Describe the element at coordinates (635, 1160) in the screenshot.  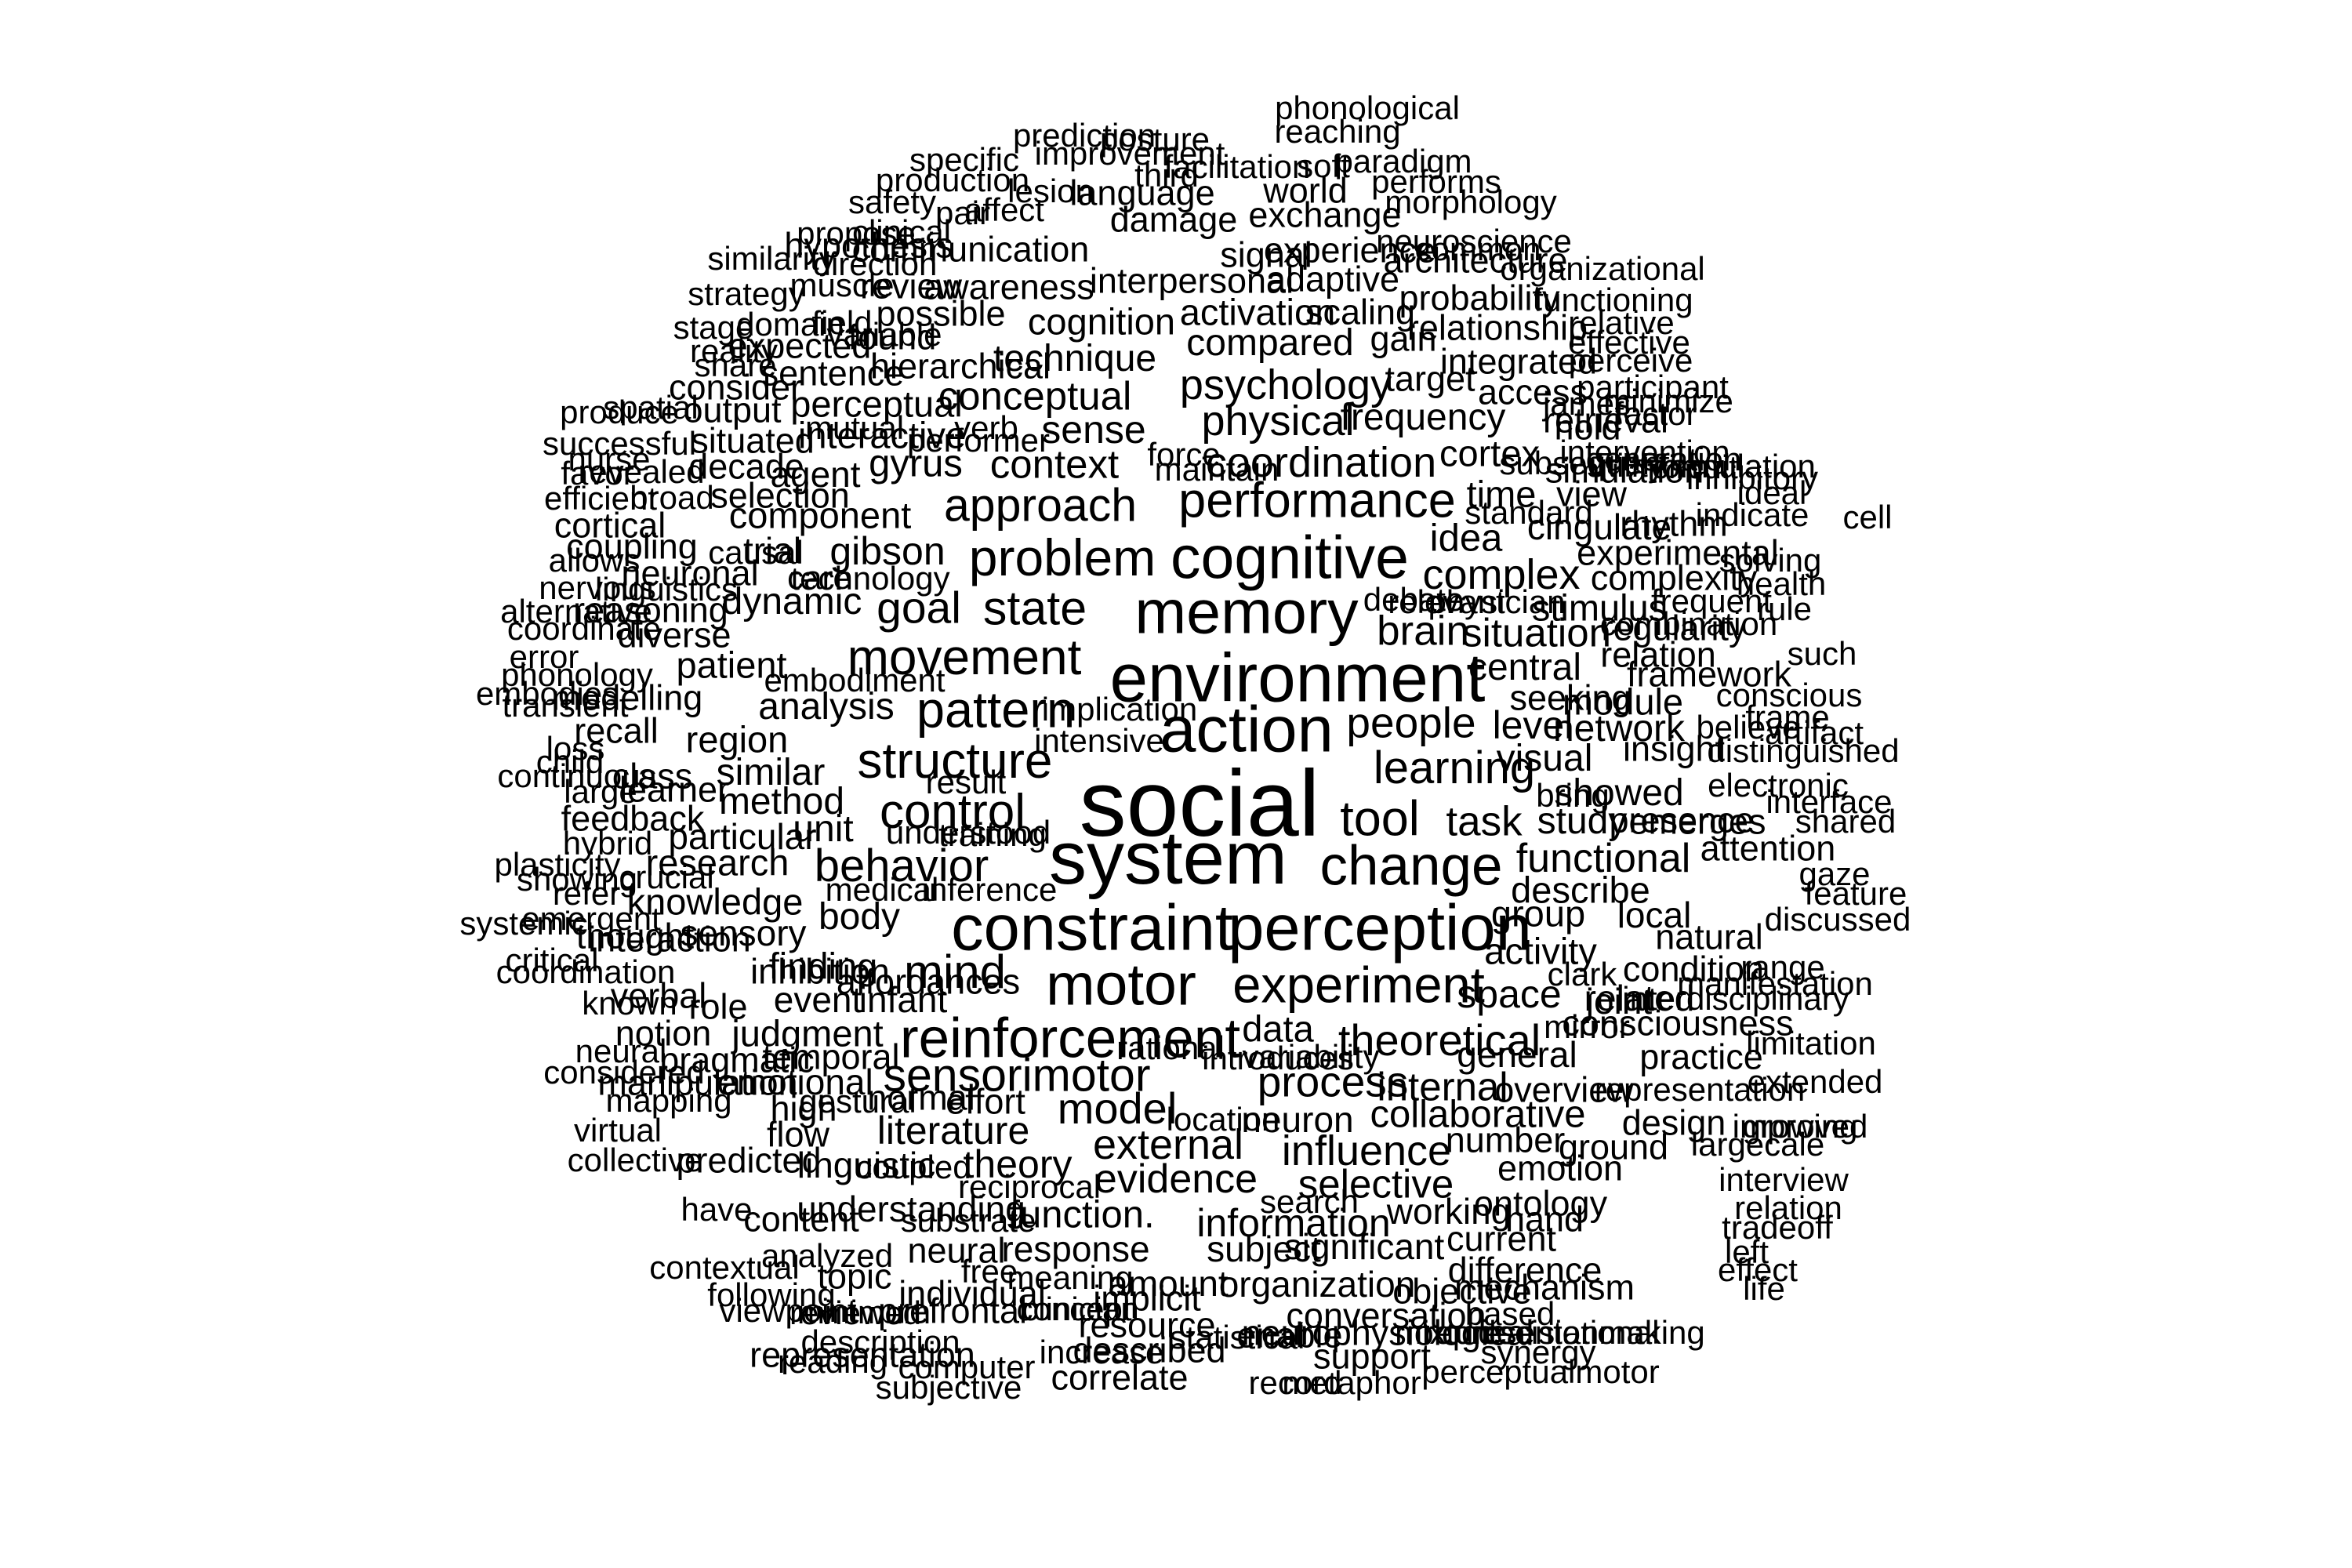
I see `word-collective: collective` at that location.